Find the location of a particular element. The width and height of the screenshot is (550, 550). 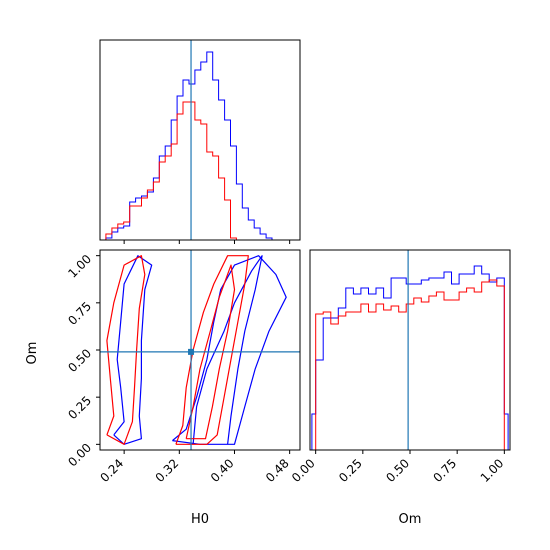

om-hist-x-tick-label-4: 1.00 is located at coordinates (492, 470).